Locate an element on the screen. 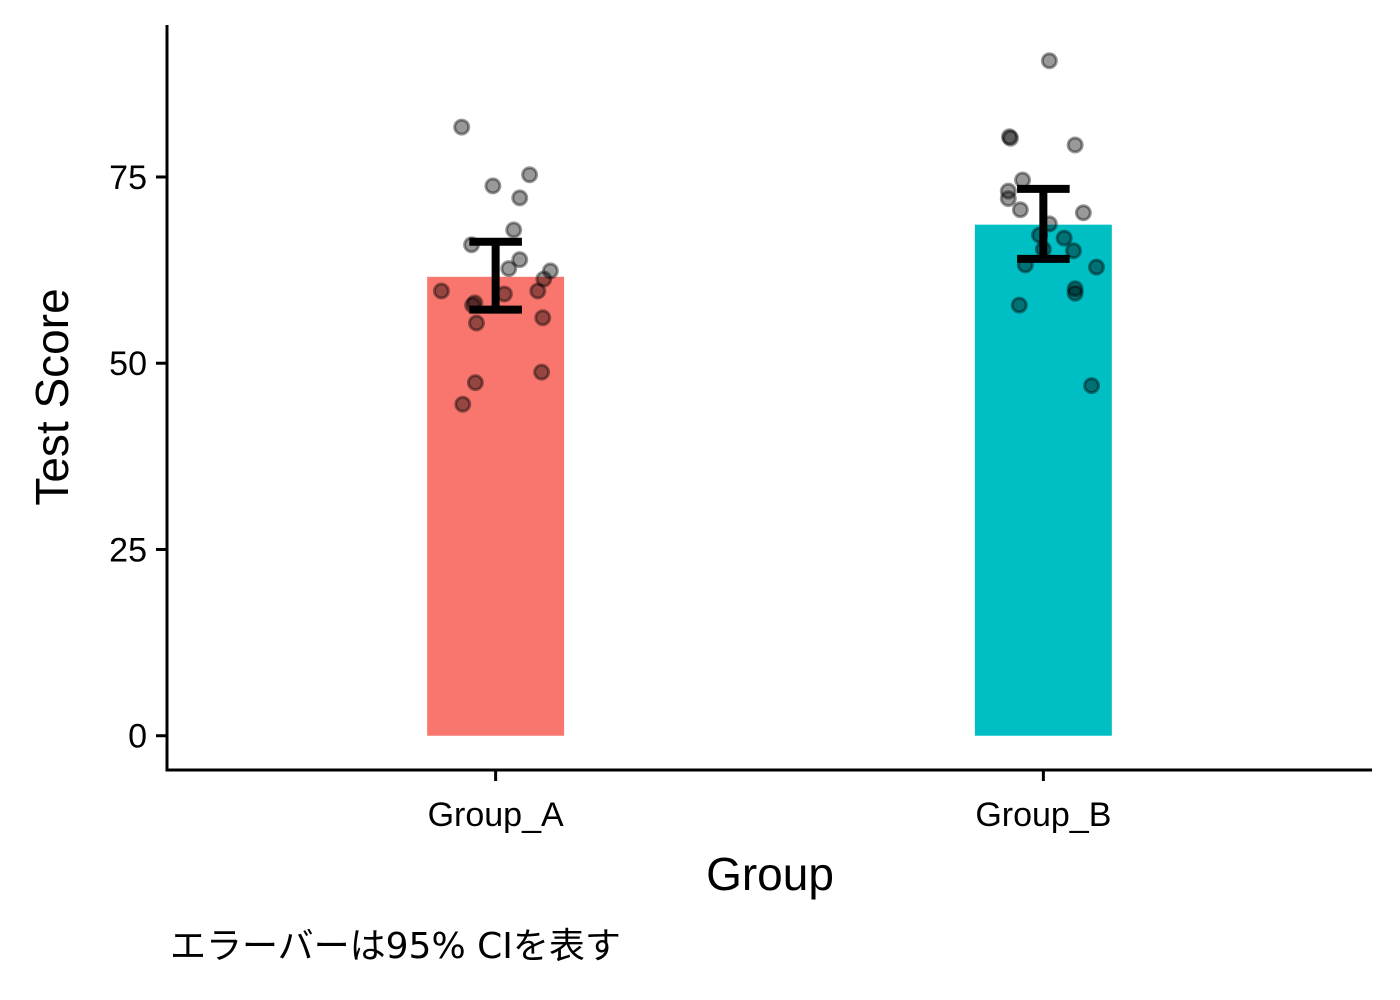  x-tick-label: Group_B is located at coordinates (1043, 815).